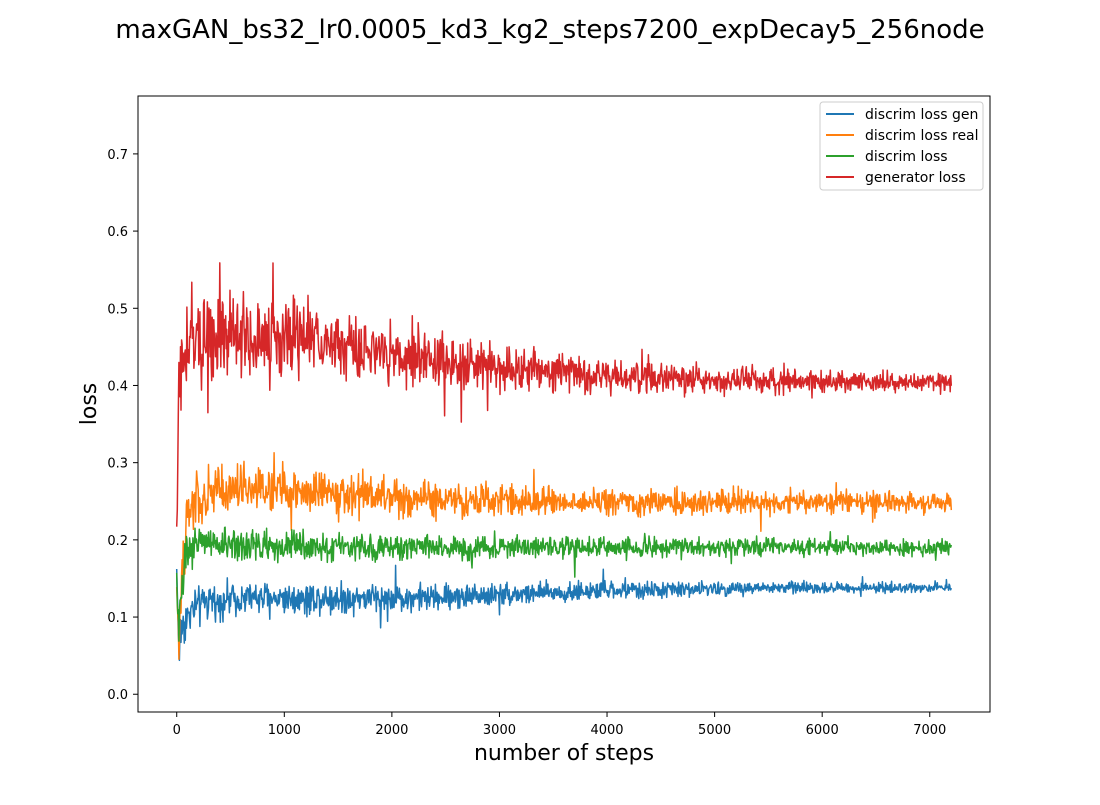 The width and height of the screenshot is (1100, 805). I want to click on x-axis-label: number of steps, so click(564, 753).